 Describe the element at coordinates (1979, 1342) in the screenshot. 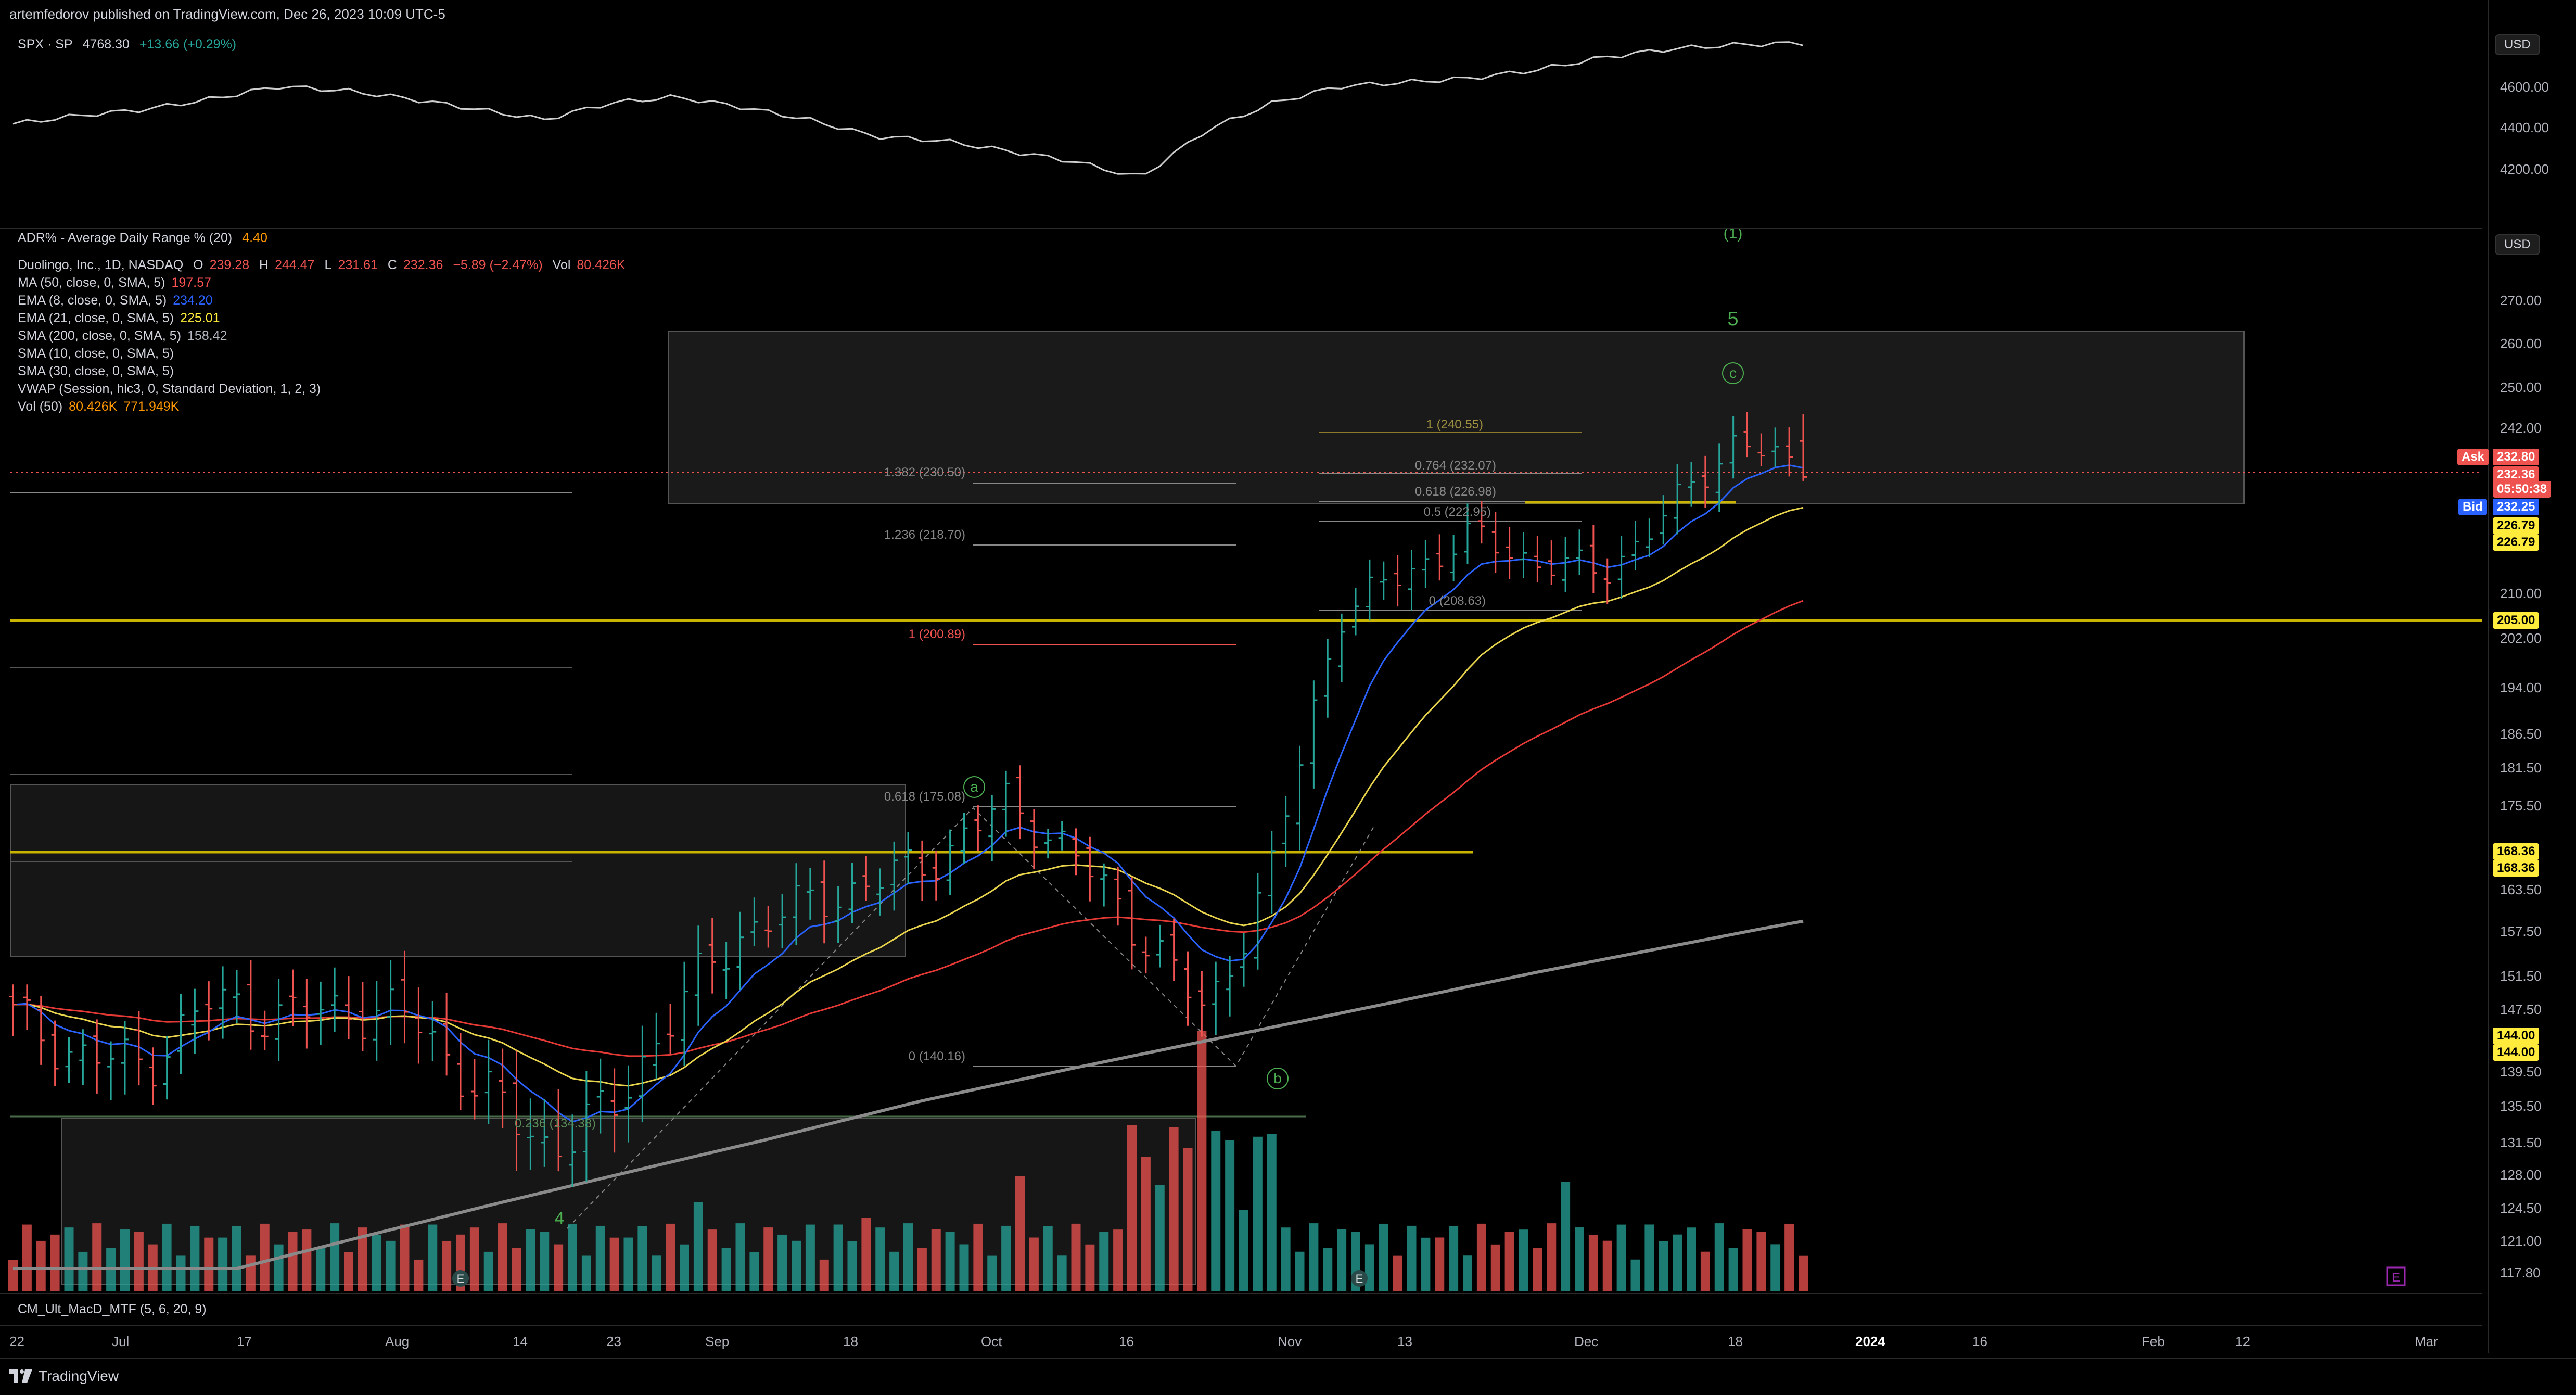

I see `time-axis-tick: 16` at that location.